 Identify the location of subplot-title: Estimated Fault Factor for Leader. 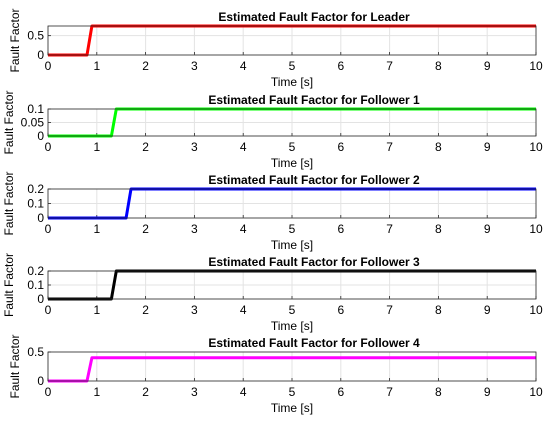
(314, 17).